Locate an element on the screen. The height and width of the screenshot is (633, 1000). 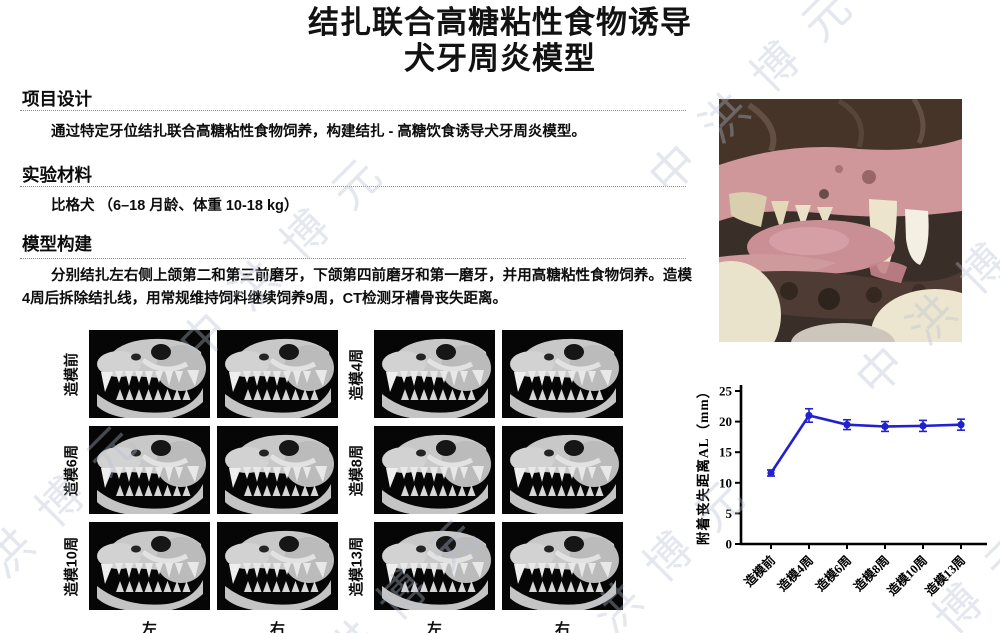
ct-row-label-text: 造模13周 is located at coordinates (357, 566).